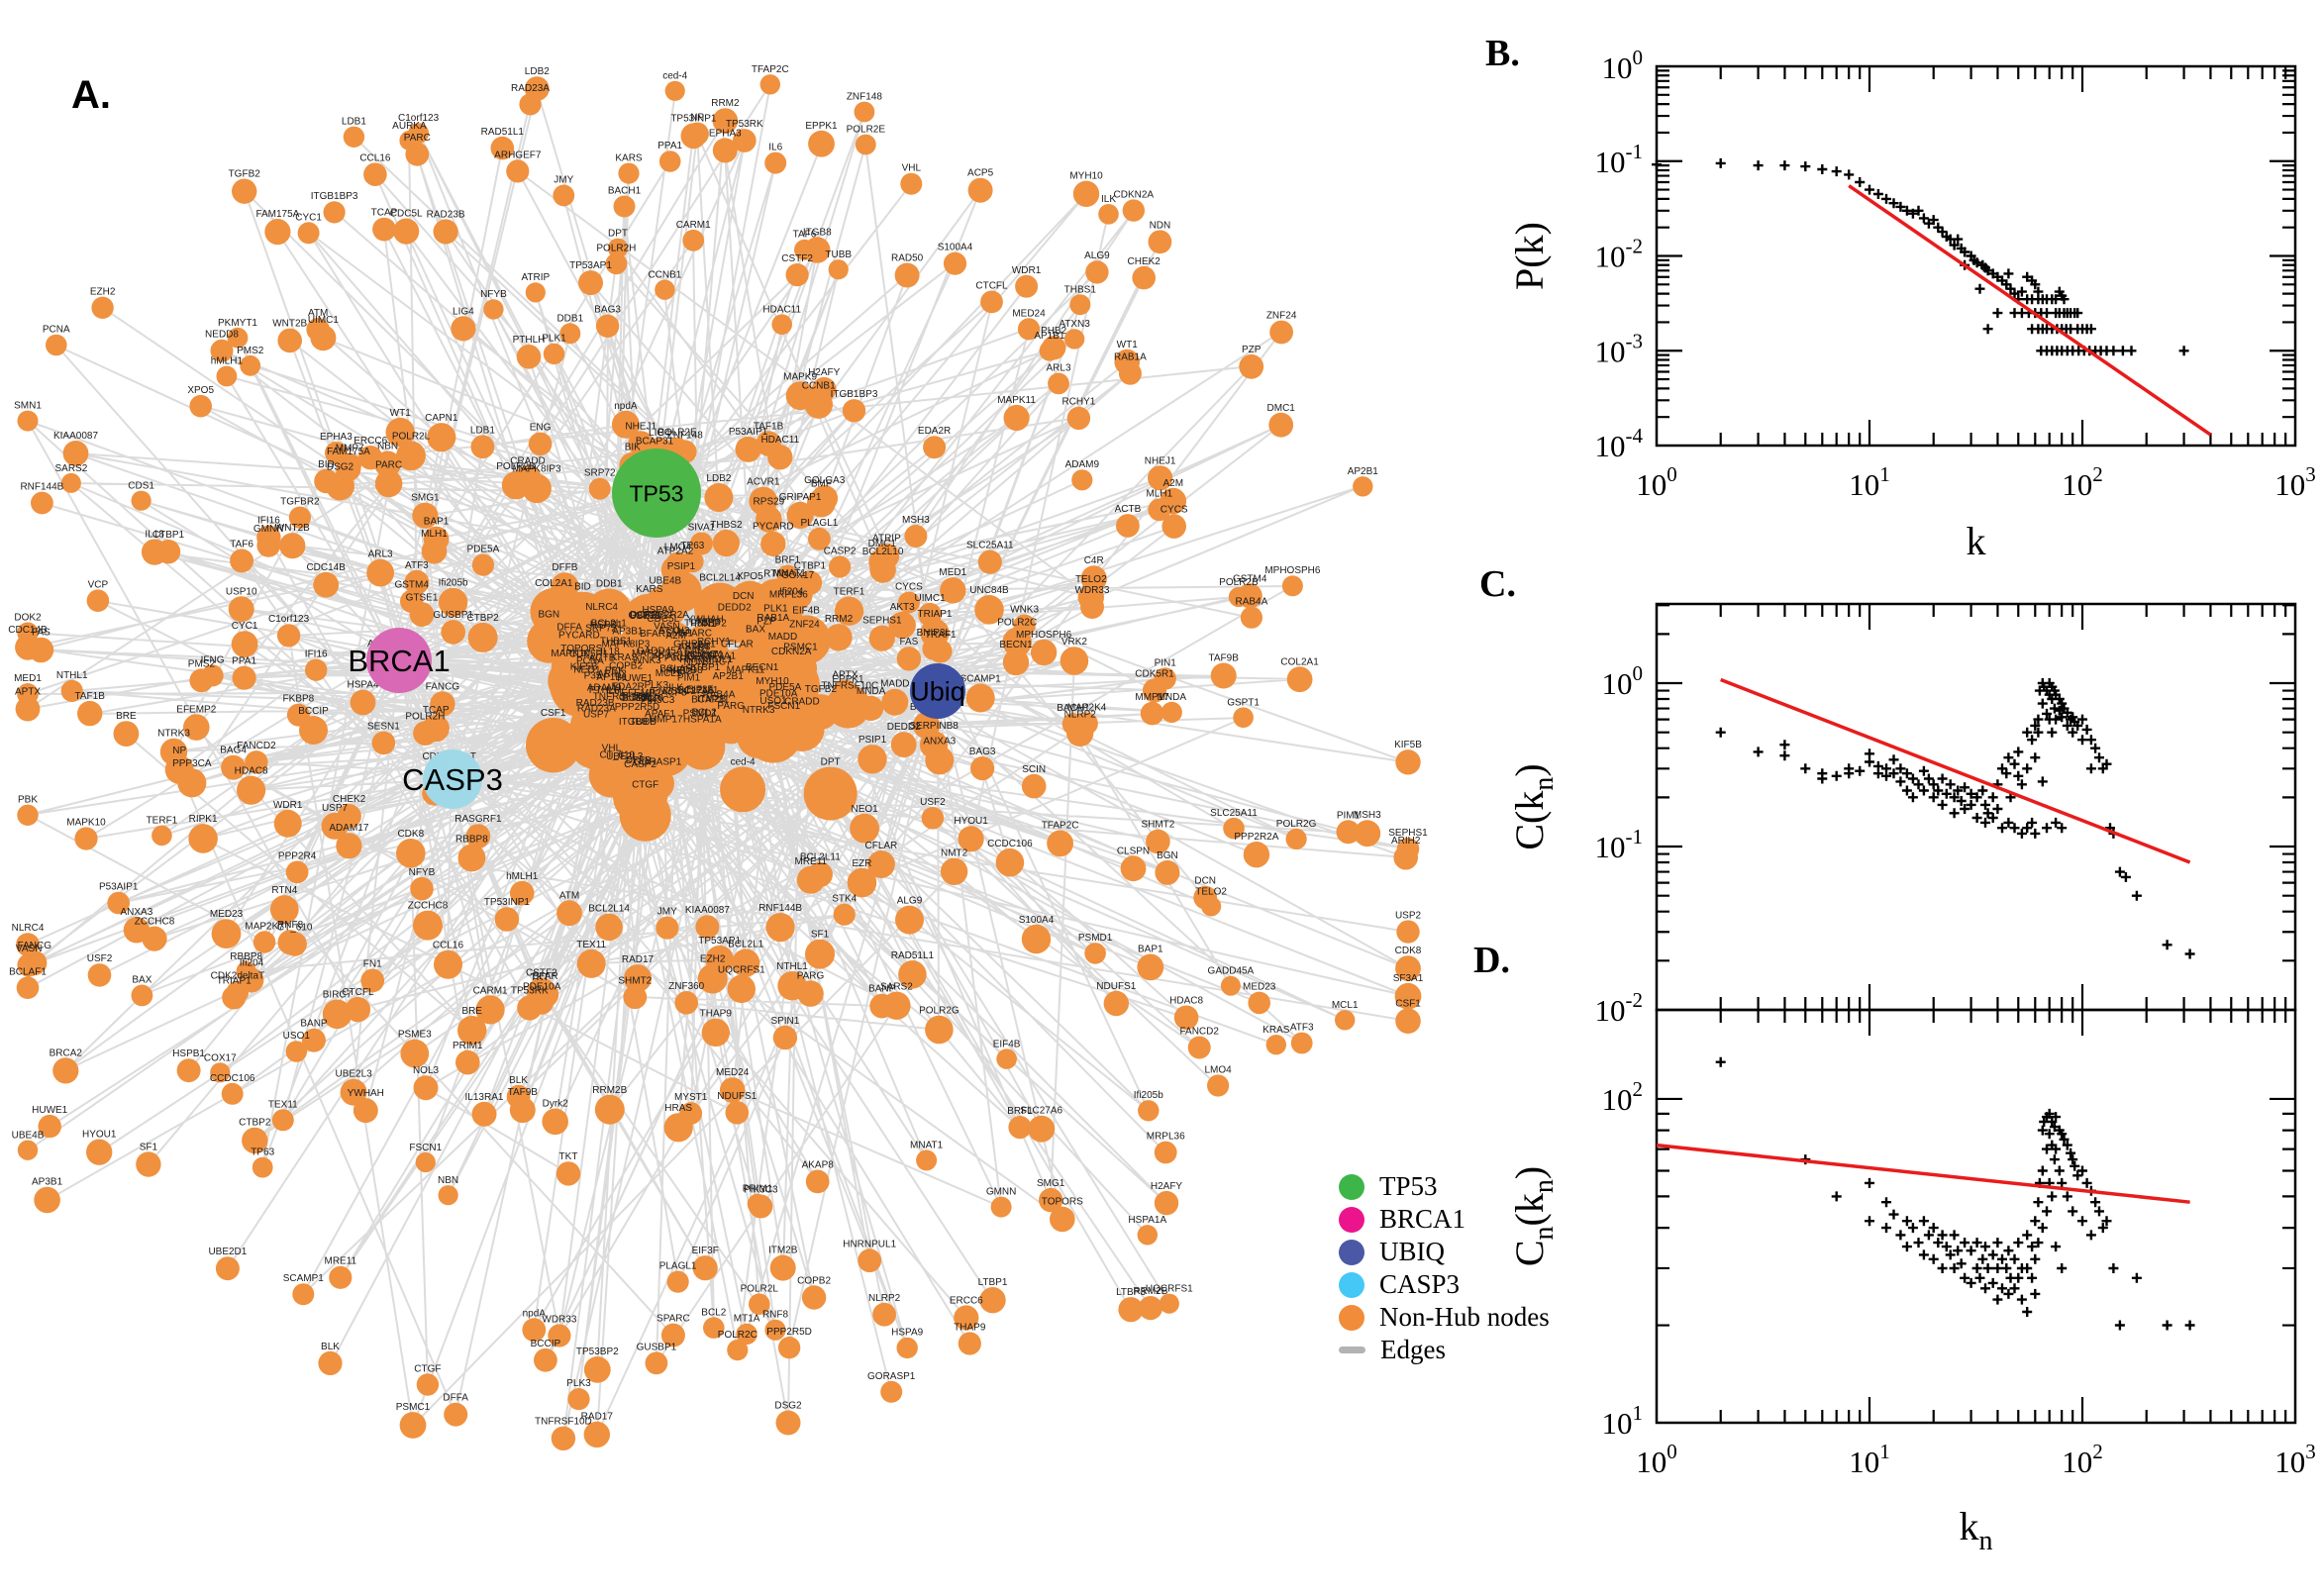  What do you see at coordinates (127, 716) in the screenshot?
I see `gene-label: BRE` at bounding box center [127, 716].